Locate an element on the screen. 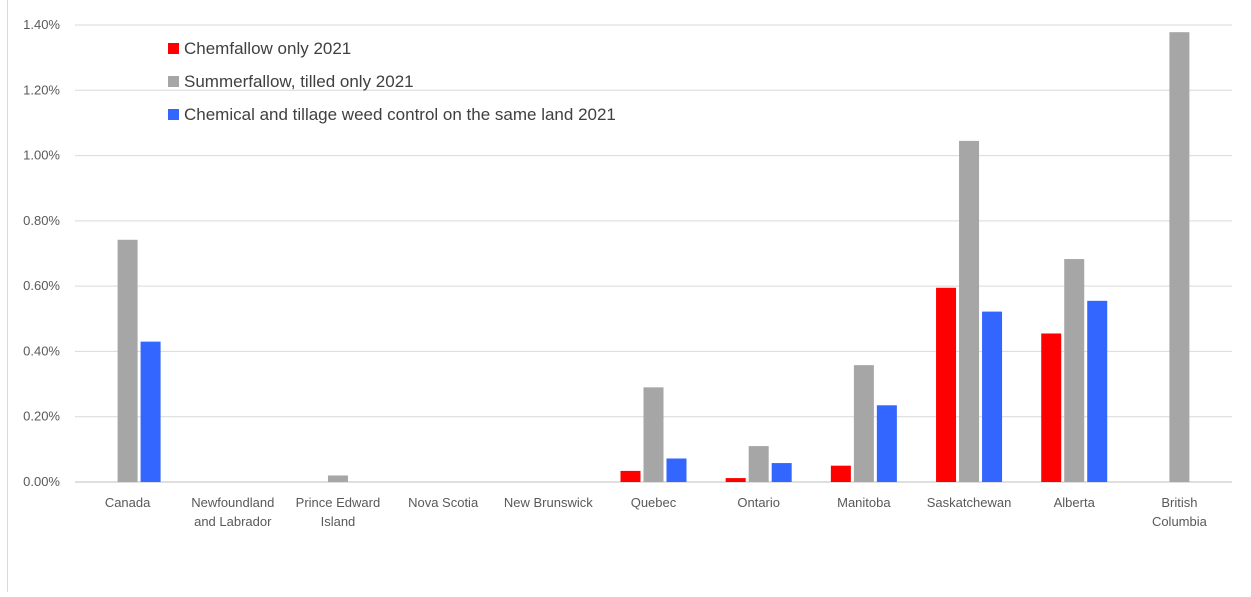 This screenshot has width=1251, height=597. x-tick-label: Quebec is located at coordinates (654, 502).